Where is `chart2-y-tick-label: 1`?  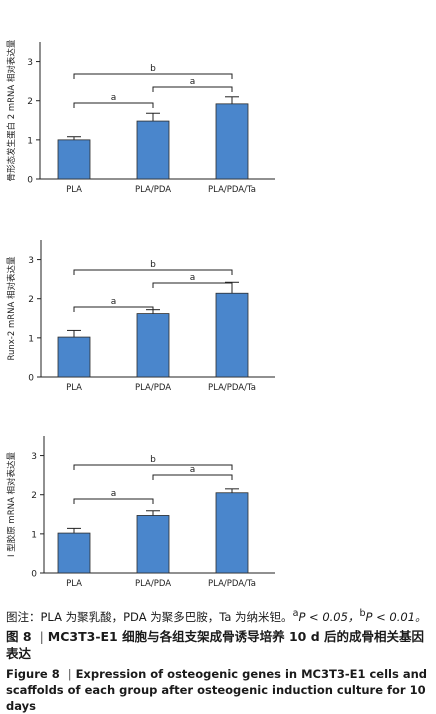 chart2-y-tick-label: 1 is located at coordinates (31, 339).